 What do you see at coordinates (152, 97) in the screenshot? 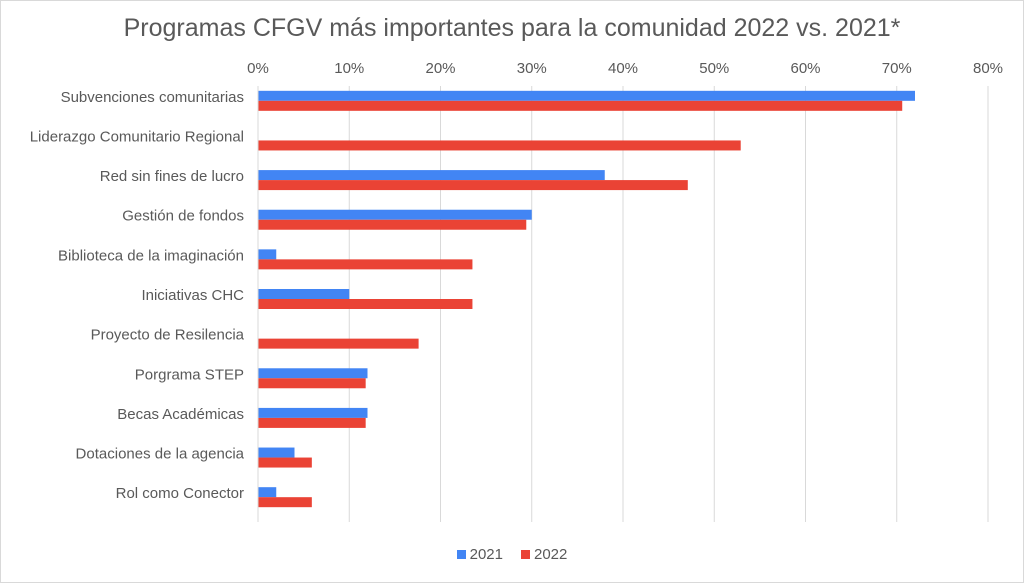
I see `category-label: Subvenciones comunitarias` at bounding box center [152, 97].